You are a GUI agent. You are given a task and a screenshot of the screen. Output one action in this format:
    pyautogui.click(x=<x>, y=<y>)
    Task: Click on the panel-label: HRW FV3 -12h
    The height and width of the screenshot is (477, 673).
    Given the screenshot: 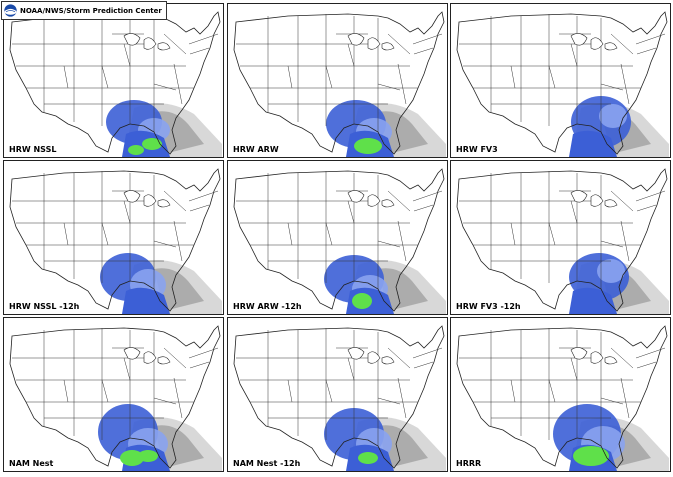 What is the action you would take?
    pyautogui.click(x=488, y=306)
    